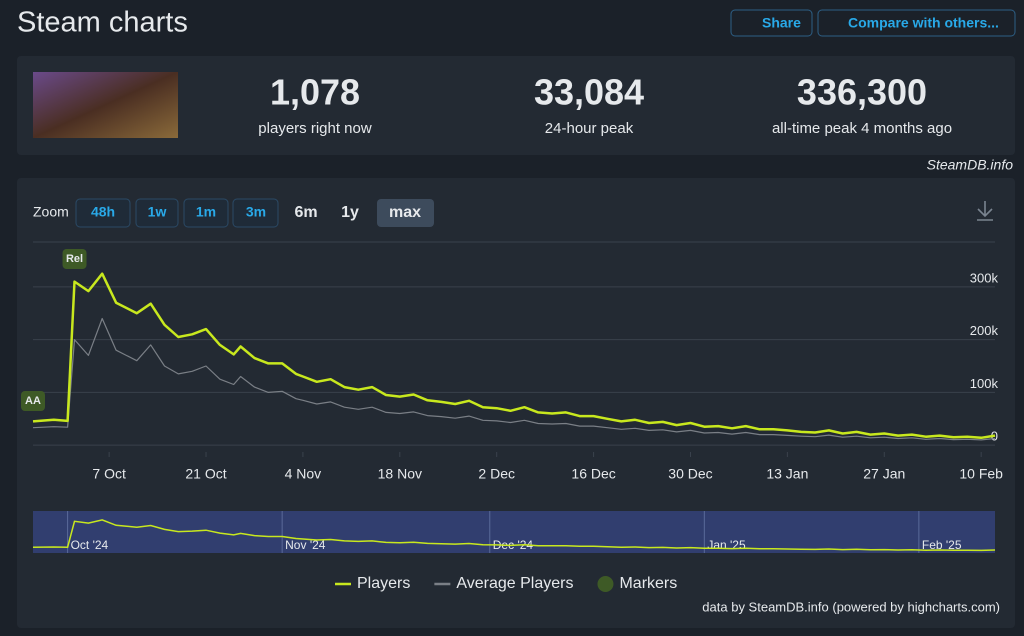  Describe the element at coordinates (514, 535) in the screenshot. I see `navigator-line` at that location.